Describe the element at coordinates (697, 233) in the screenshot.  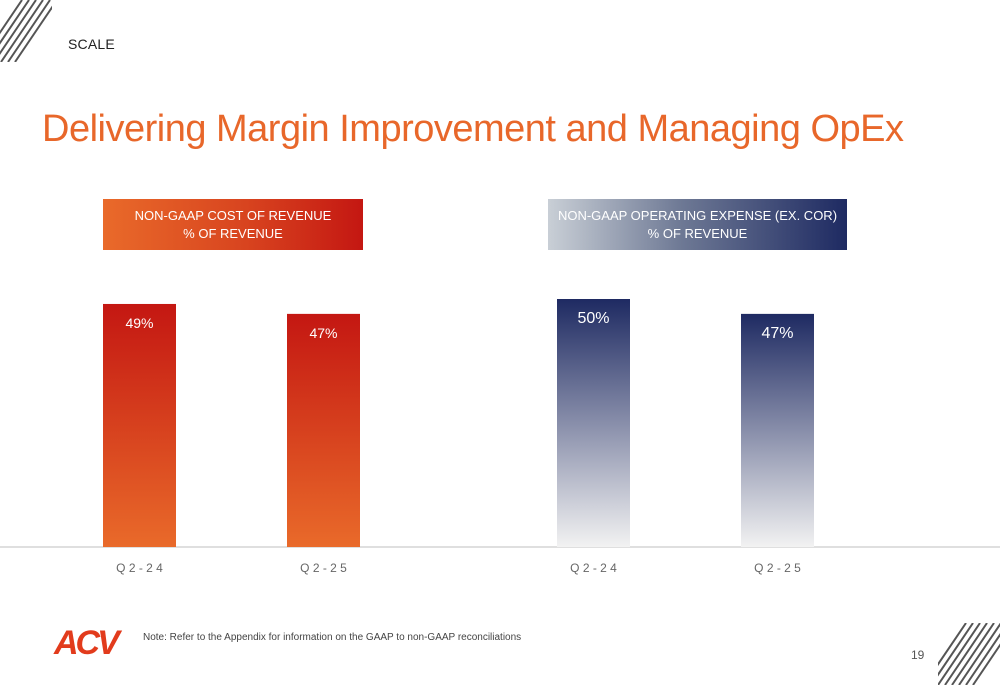
I see `chart-subtitle-operating-expense: % OF REVENUE` at that location.